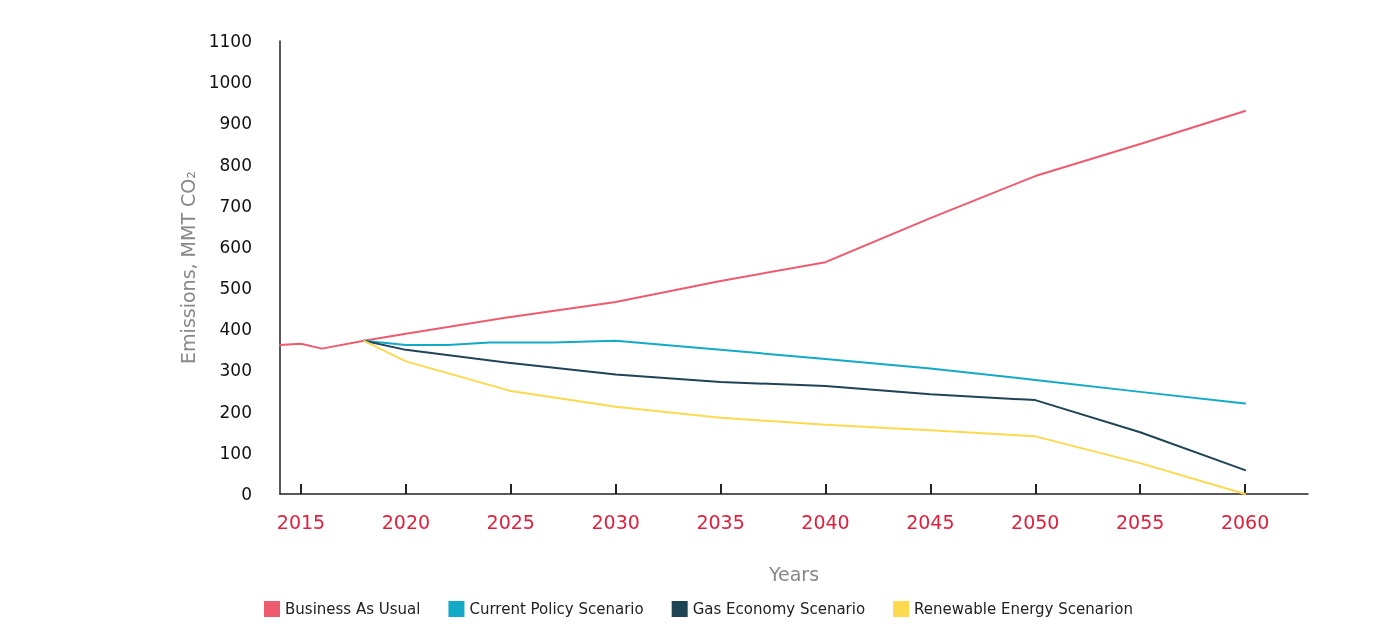  Describe the element at coordinates (235, 452) in the screenshot. I see `y-tick-label: 100` at that location.